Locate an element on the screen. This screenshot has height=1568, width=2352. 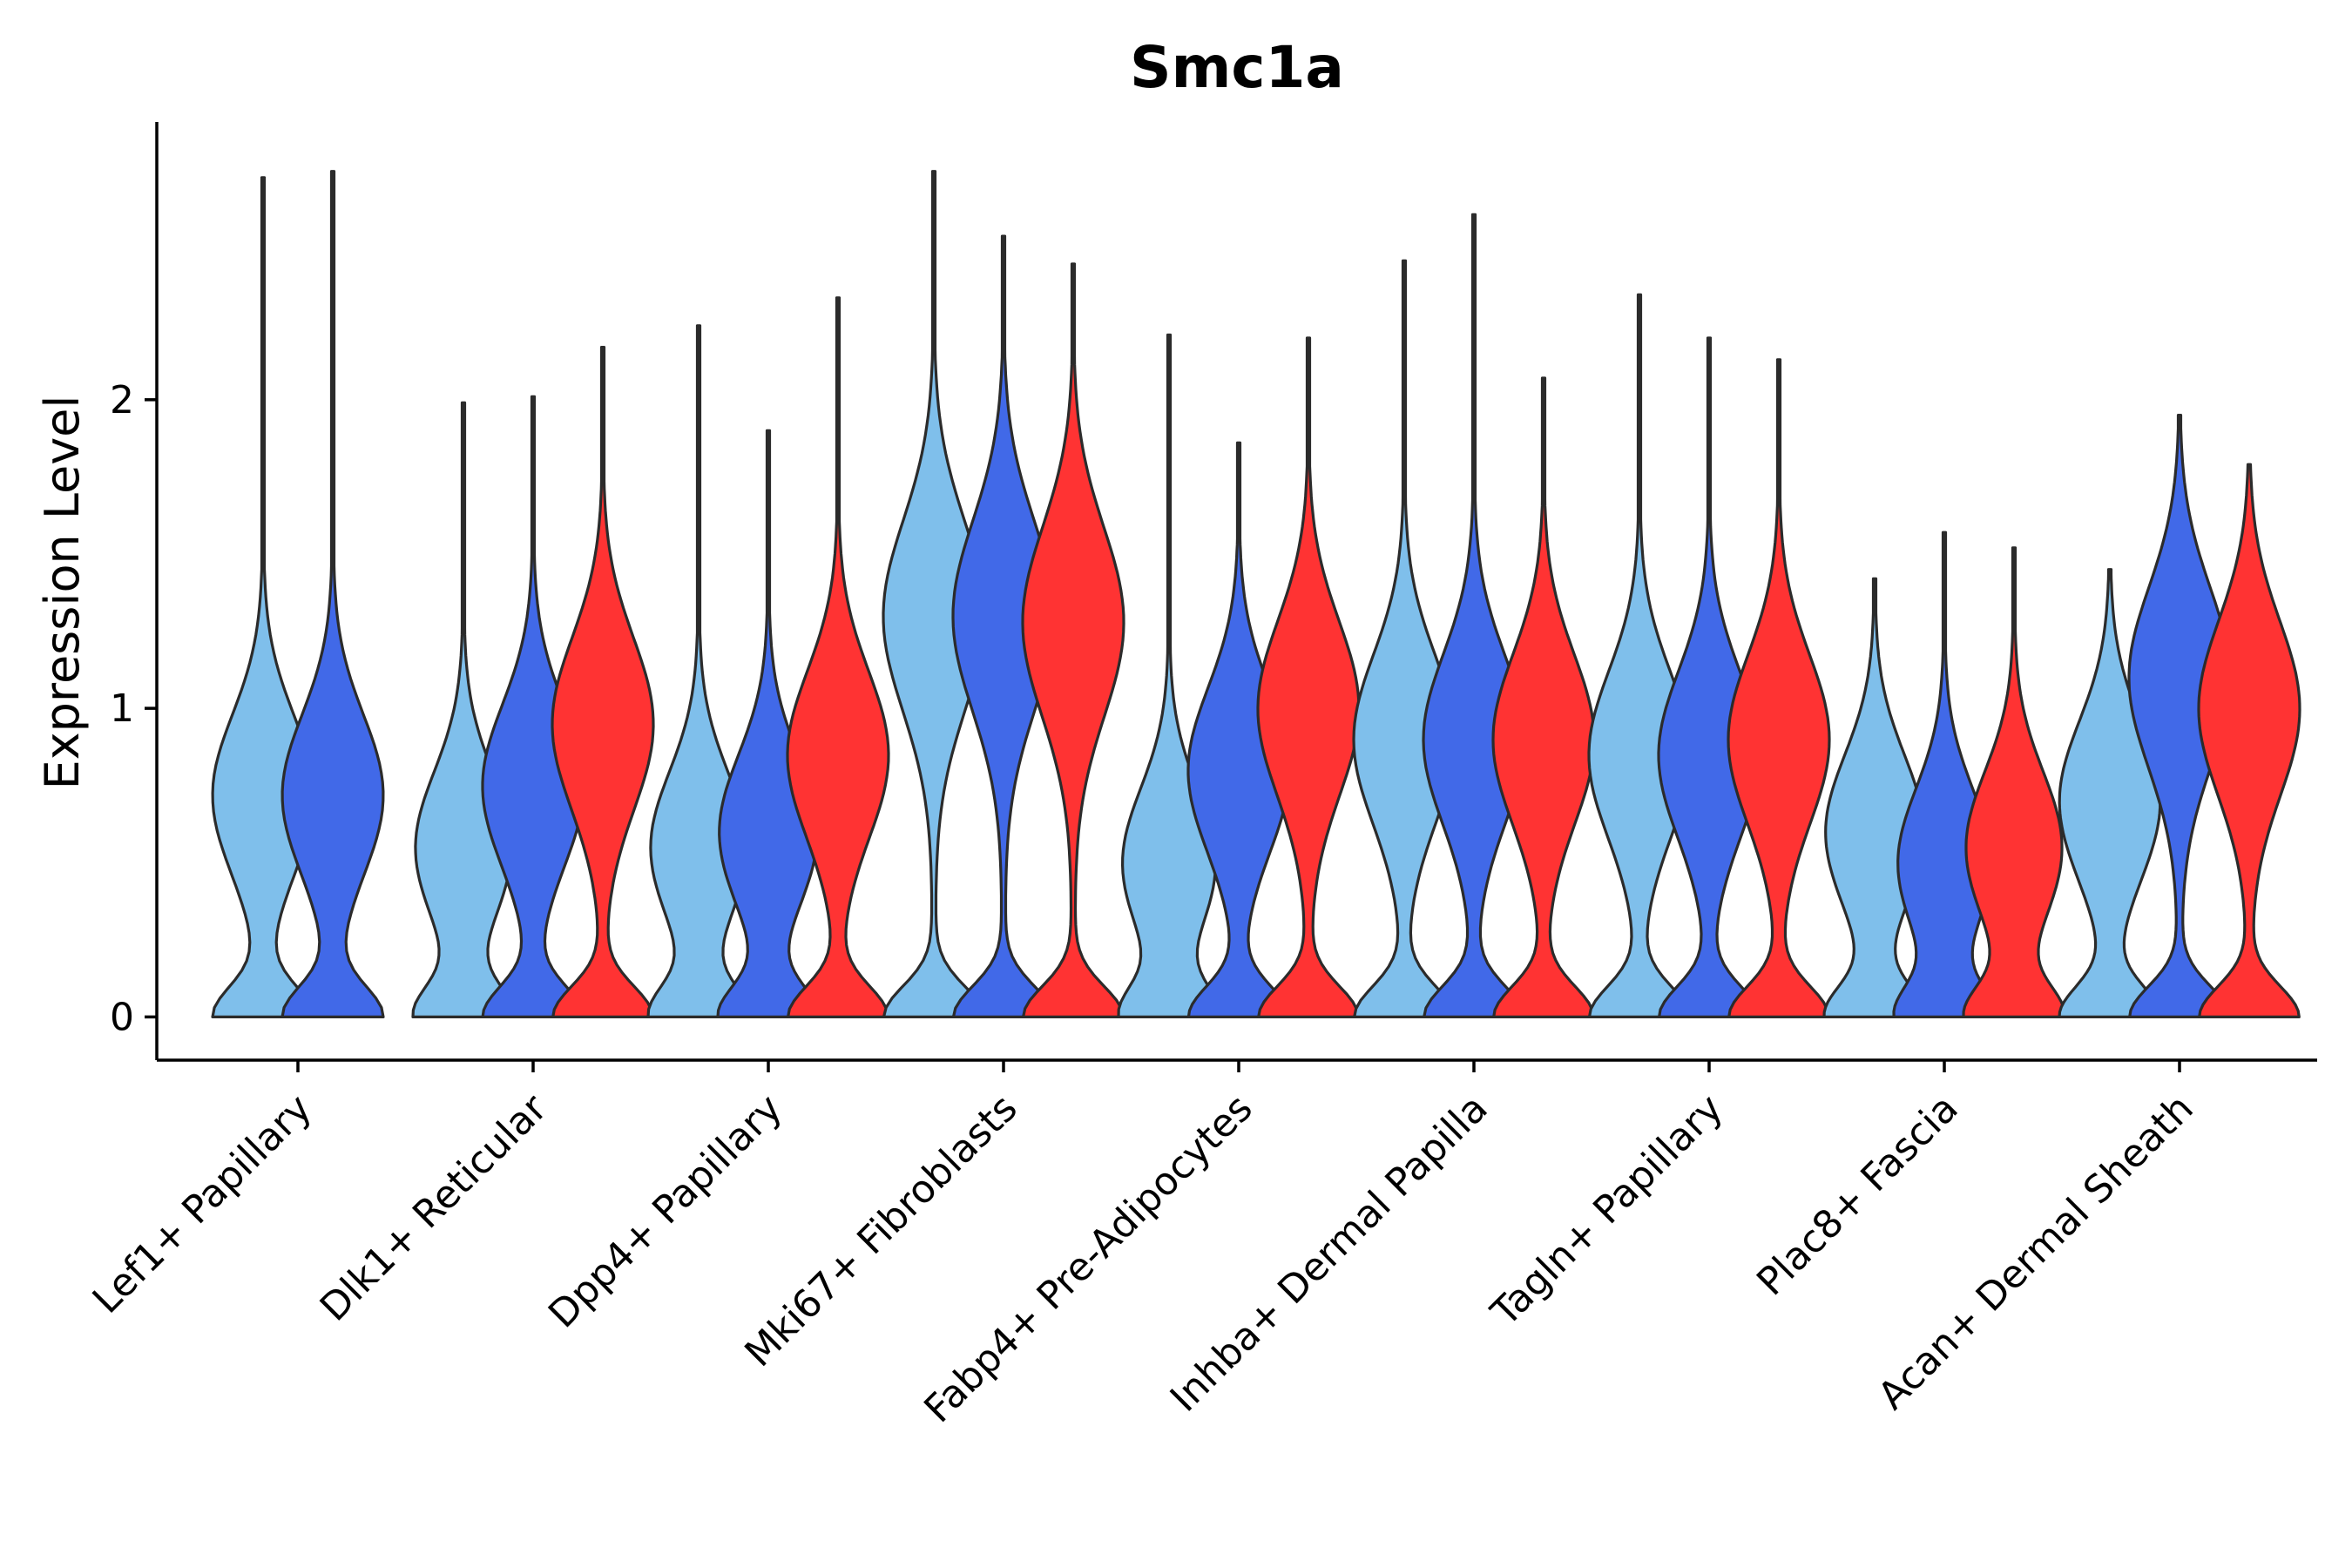
x-tick-label: Tagln+ Papillary is located at coordinates (1607, 1211).